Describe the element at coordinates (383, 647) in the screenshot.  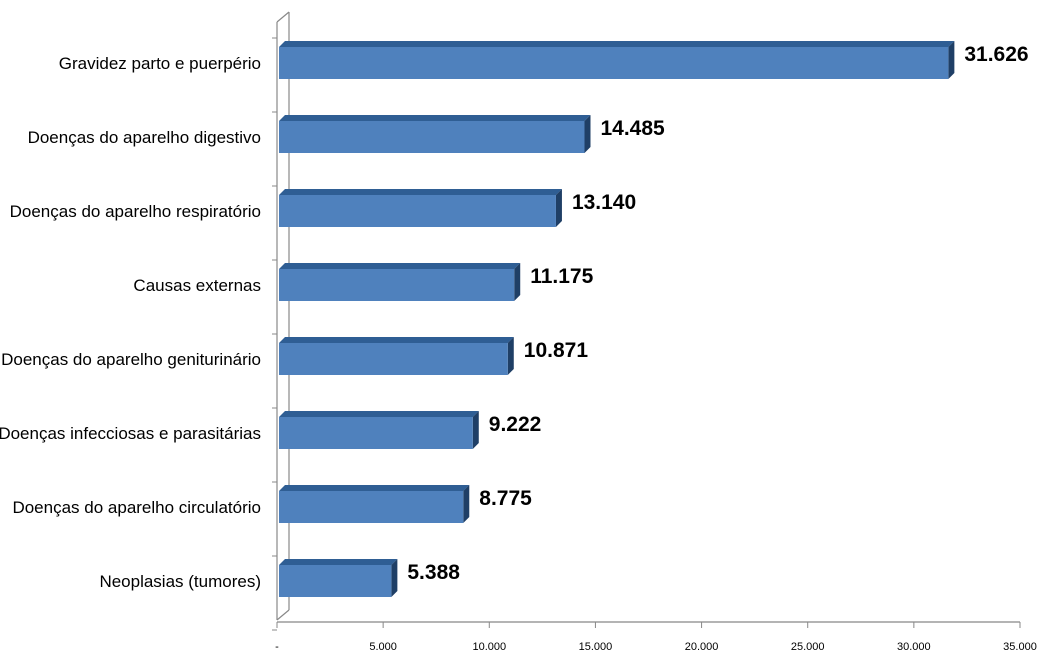
I see `x-tick-label: 5.000` at that location.